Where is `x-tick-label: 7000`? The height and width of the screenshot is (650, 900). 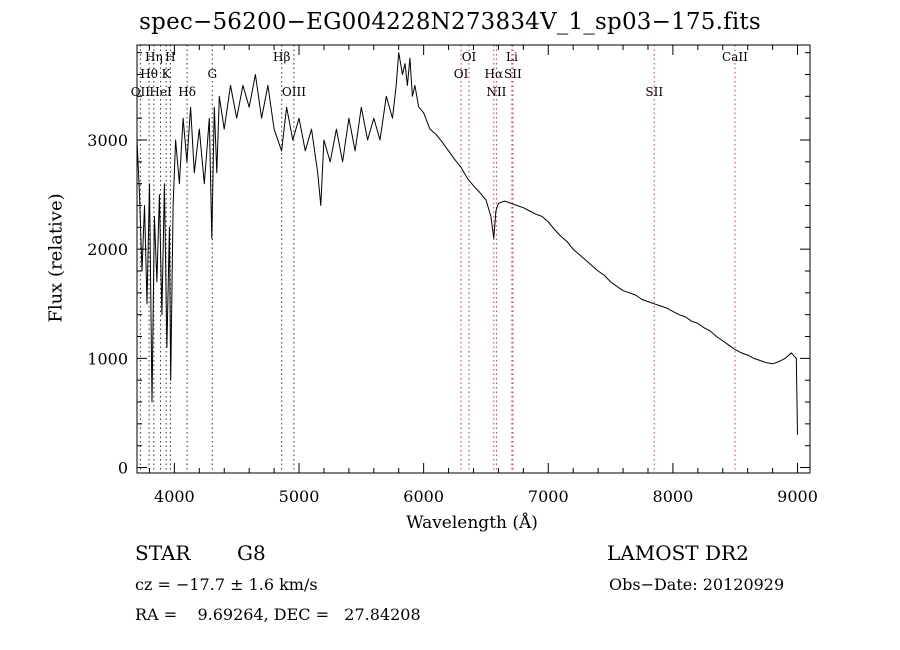 x-tick-label: 7000 is located at coordinates (548, 496).